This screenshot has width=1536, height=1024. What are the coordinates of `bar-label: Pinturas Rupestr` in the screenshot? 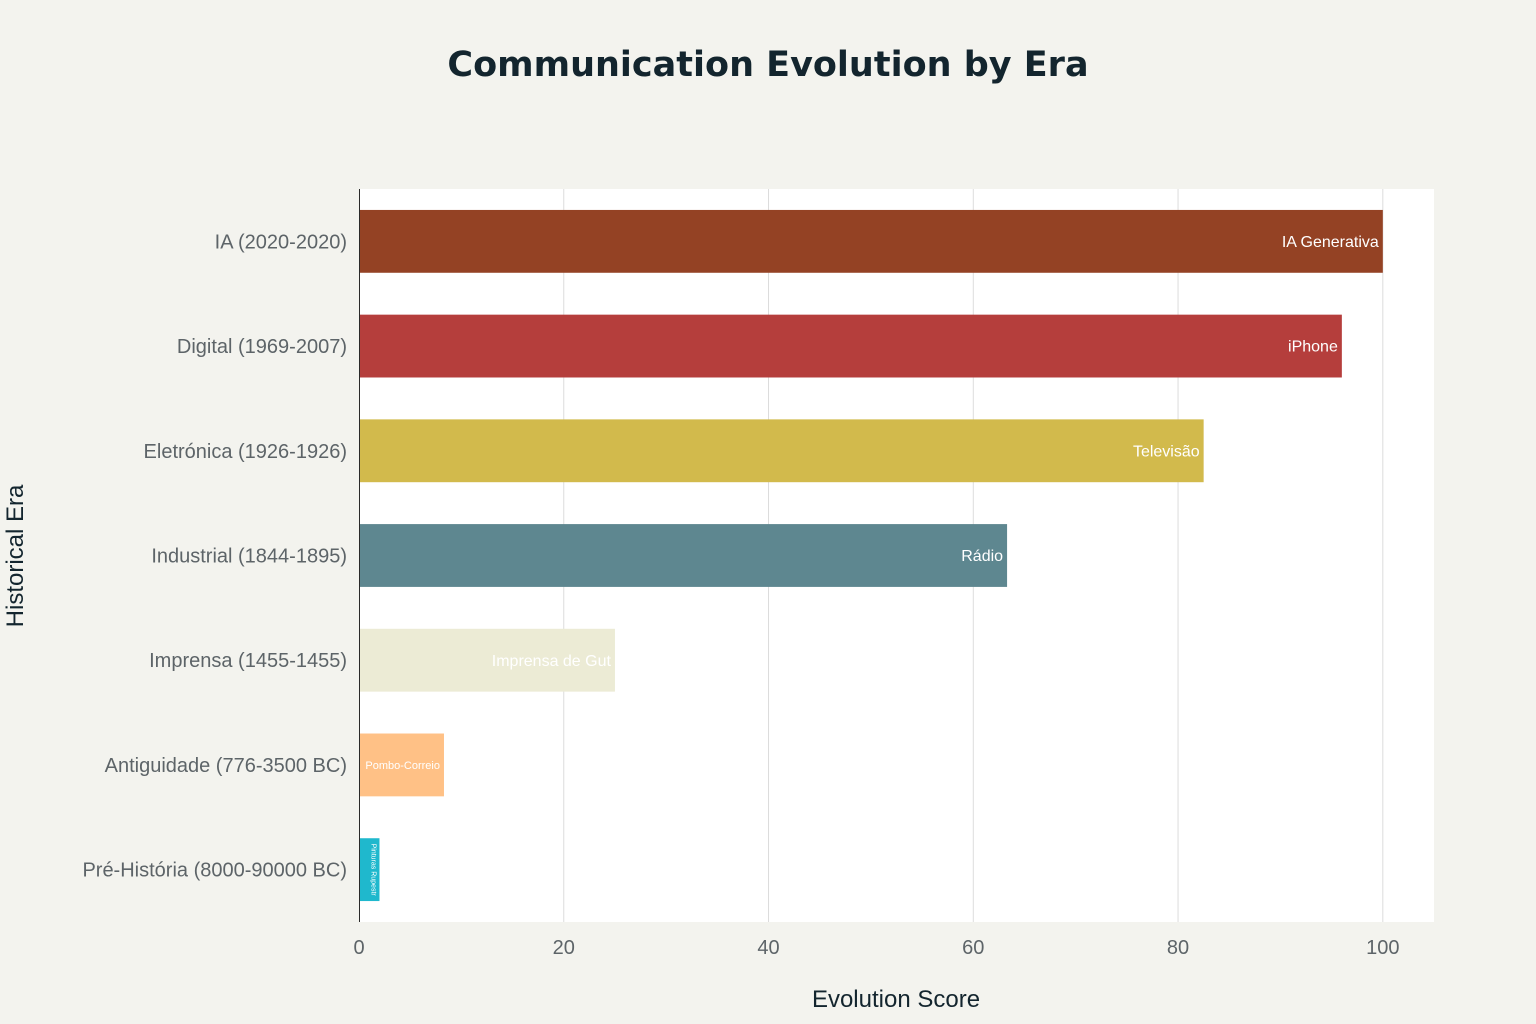 It's located at (373, 870).